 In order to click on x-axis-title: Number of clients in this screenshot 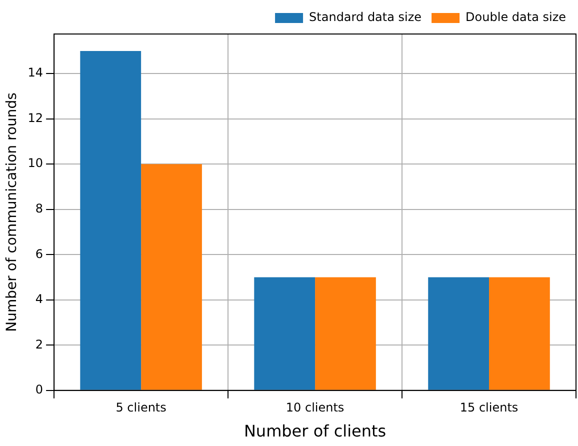, I will do `click(315, 431)`.